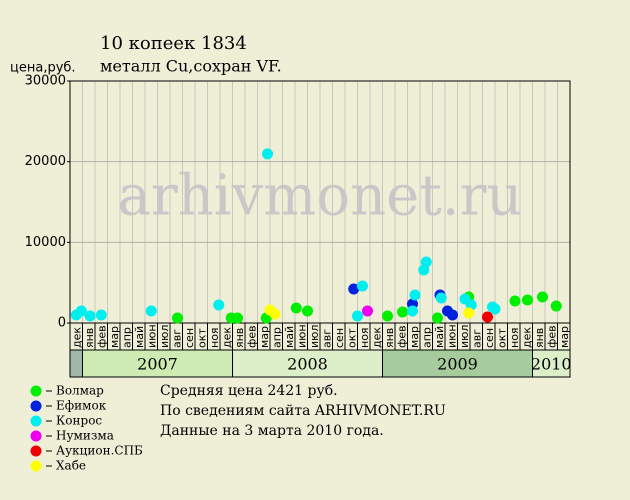 Image resolution: width=630 pixels, height=500 pixels. What do you see at coordinates (85, 436) in the screenshot?
I see `legend-label: Нумизма` at bounding box center [85, 436].